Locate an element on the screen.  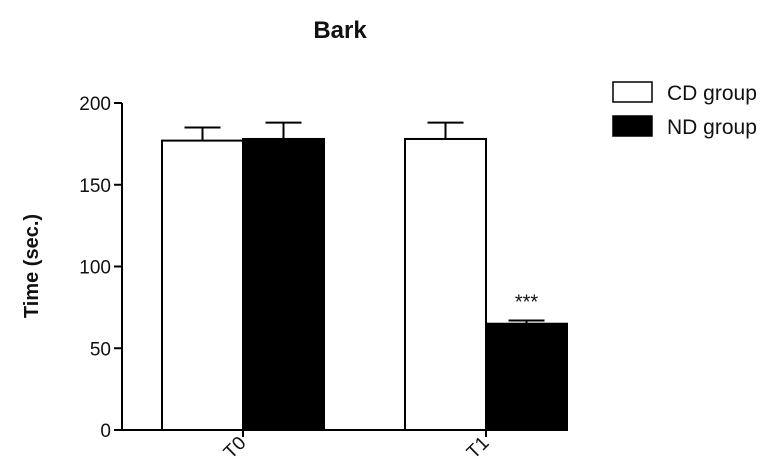
legend: CD group ND group is located at coordinates (684, 110).